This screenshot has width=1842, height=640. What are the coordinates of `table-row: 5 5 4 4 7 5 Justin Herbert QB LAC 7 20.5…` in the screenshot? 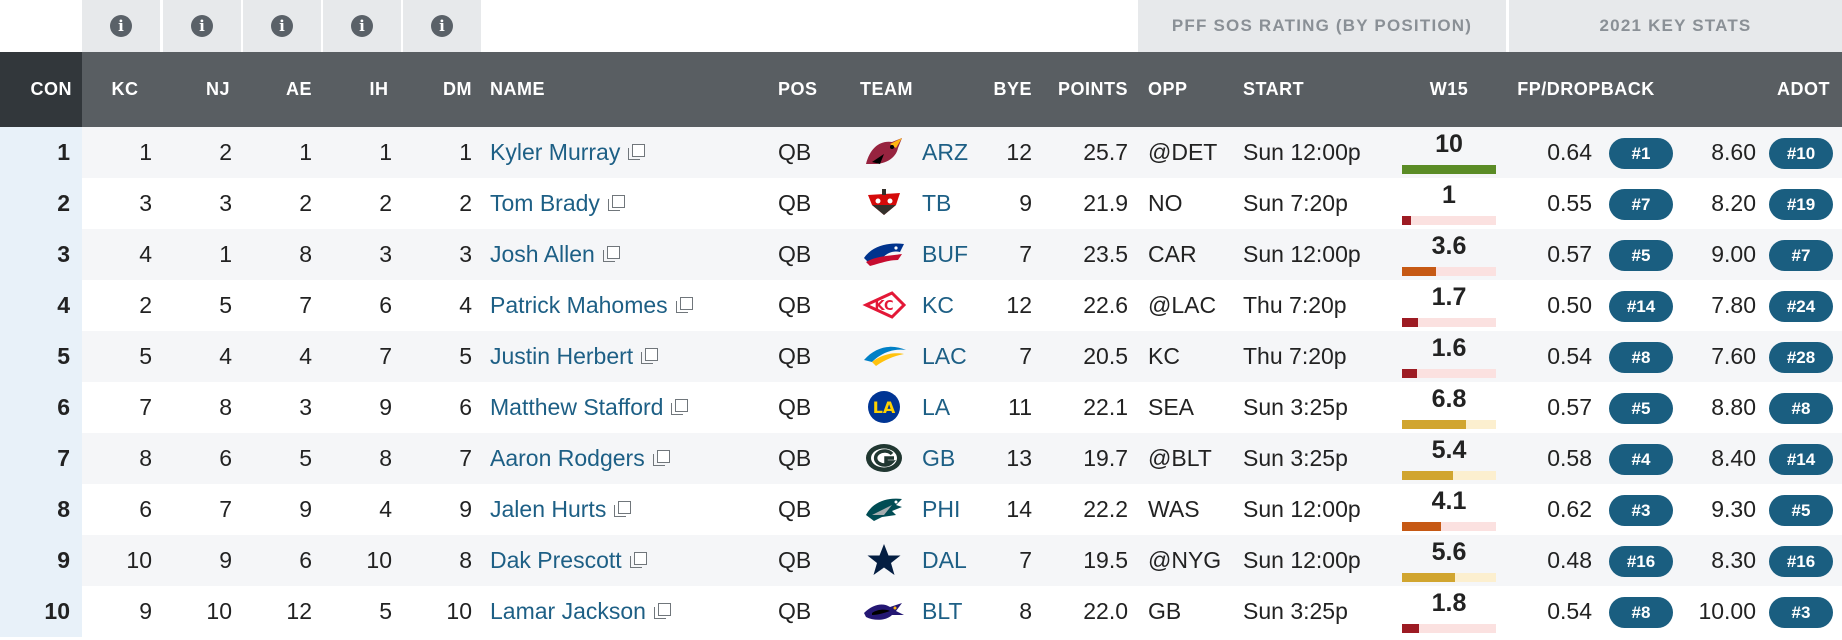 It's located at (921, 356).